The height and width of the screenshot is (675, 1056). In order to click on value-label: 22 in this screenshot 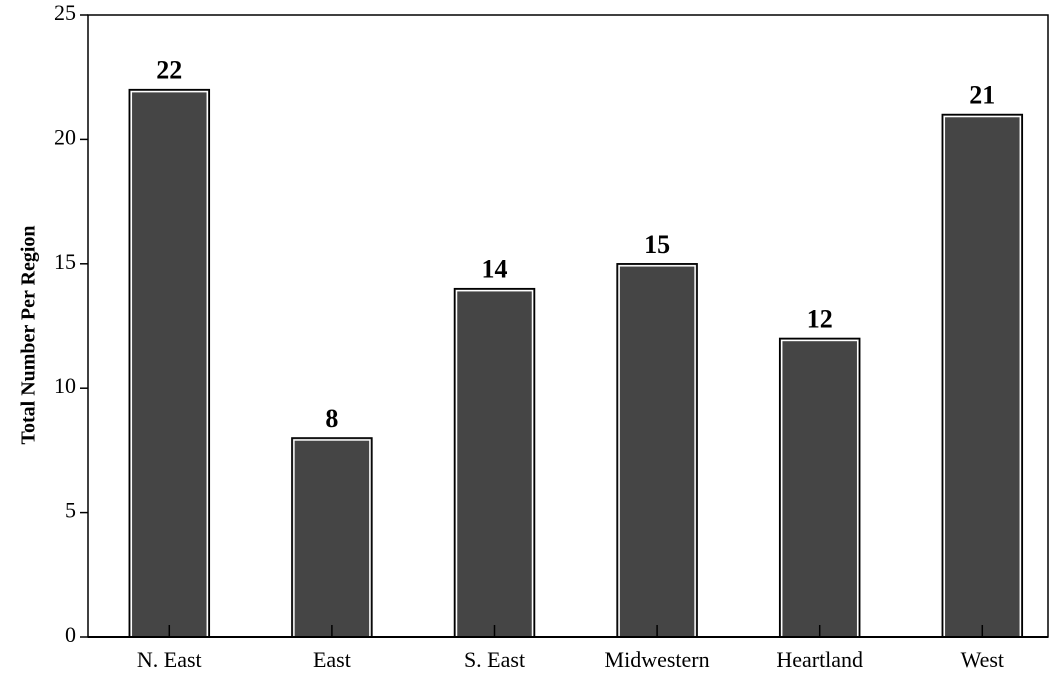, I will do `click(169, 70)`.